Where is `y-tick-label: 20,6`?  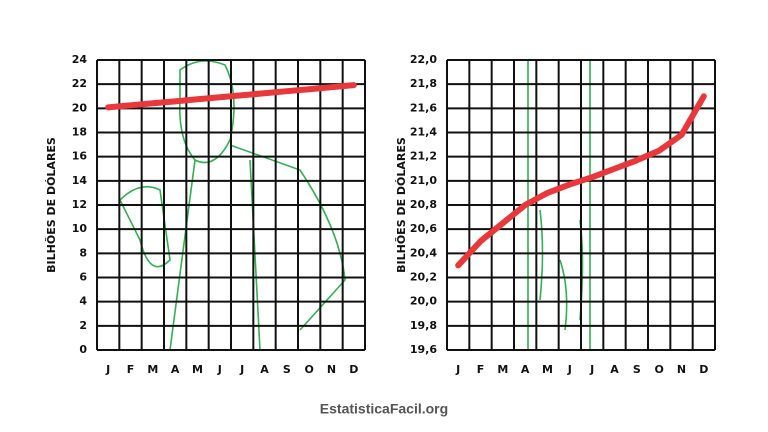
y-tick-label: 20,6 is located at coordinates (423, 228).